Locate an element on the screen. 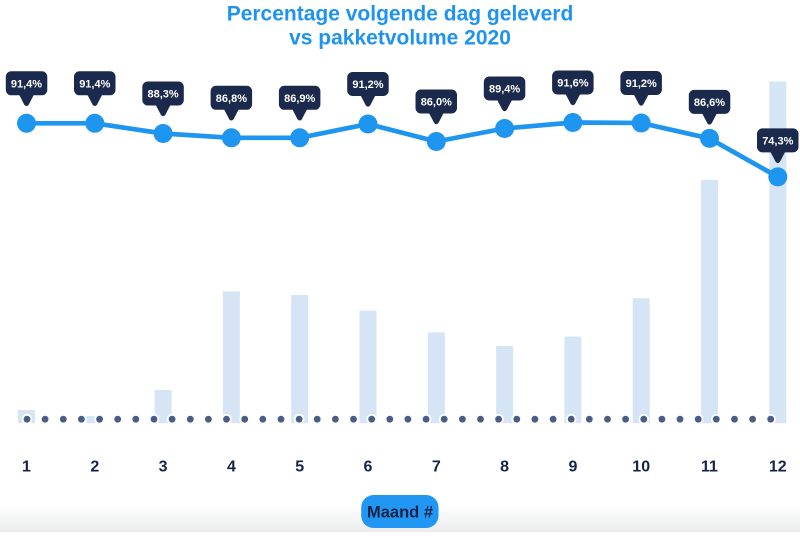 Image resolution: width=800 pixels, height=537 pixels. svg-text: 12 is located at coordinates (778, 467).